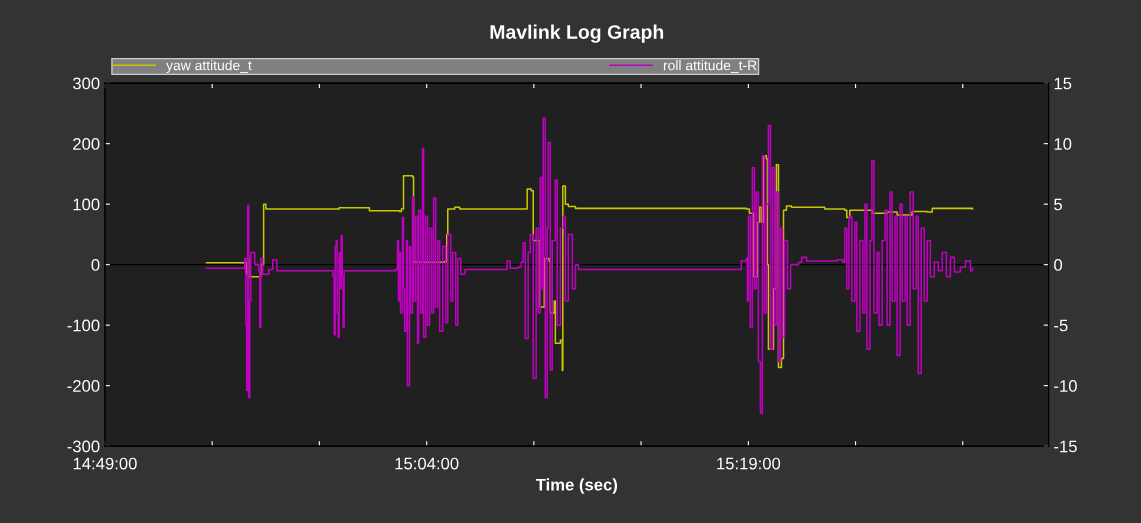 The image size is (1141, 523). I want to click on y-tick-label: 100, so click(86, 204).